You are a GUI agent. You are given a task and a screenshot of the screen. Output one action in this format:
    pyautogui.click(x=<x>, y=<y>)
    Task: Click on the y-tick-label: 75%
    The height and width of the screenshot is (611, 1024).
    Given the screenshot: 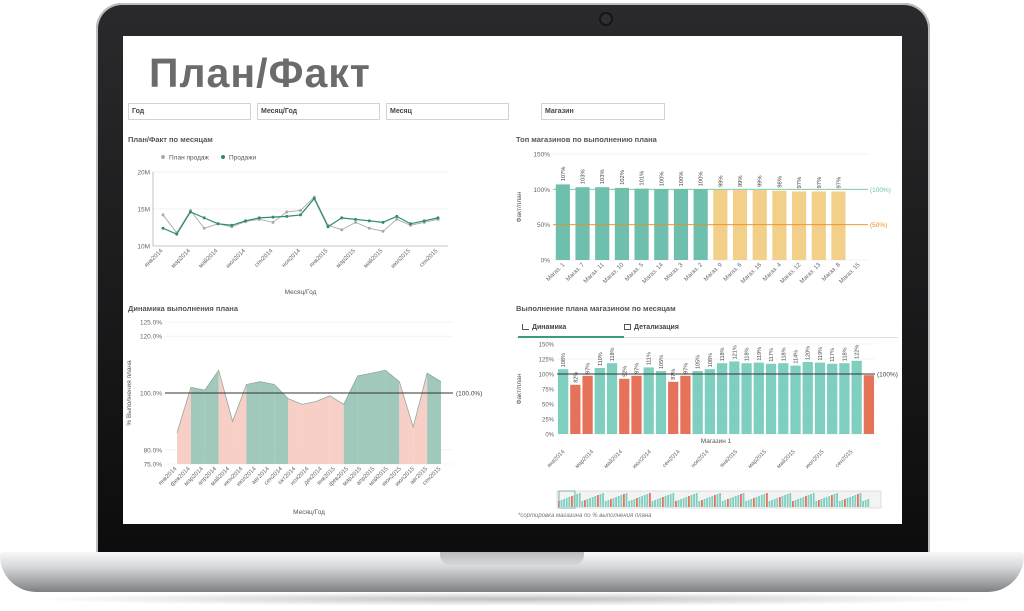 What is the action you would take?
    pyautogui.click(x=548, y=391)
    